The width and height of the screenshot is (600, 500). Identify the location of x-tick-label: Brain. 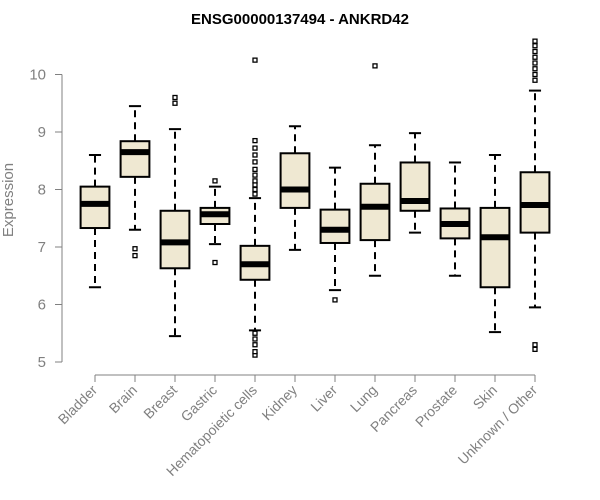
(123, 399).